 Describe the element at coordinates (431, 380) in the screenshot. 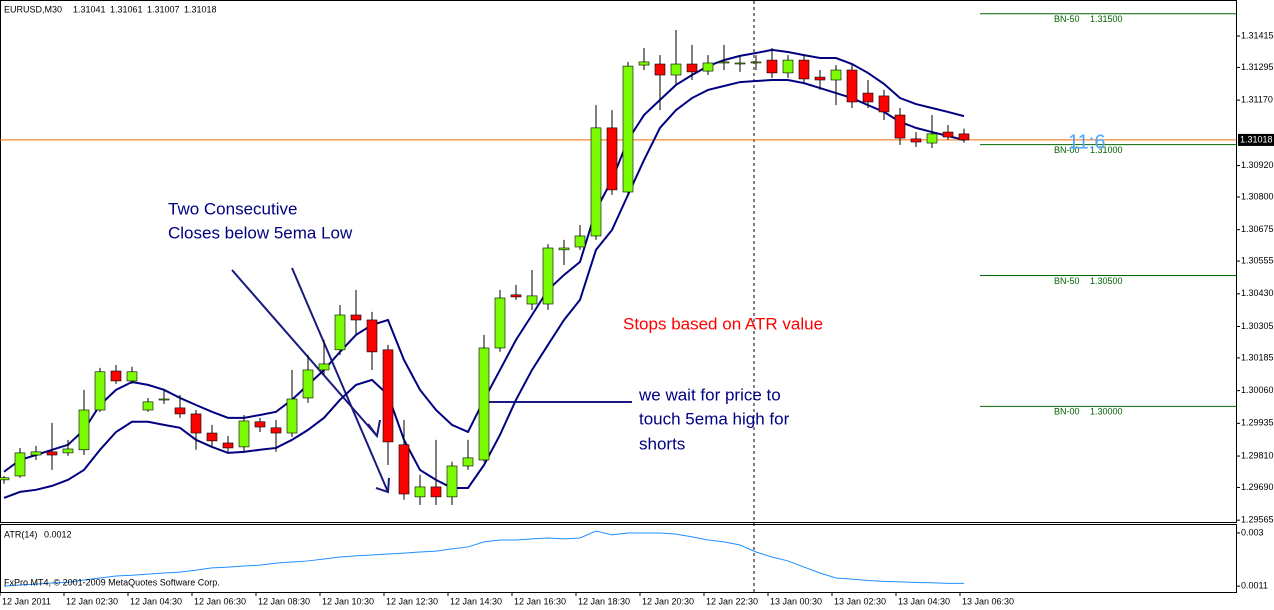

I see `arrows` at that location.